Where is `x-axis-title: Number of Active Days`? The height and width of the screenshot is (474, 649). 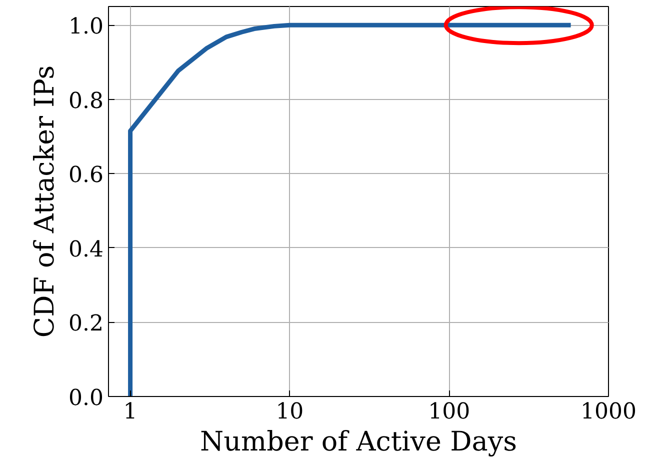 x-axis-title: Number of Active Days is located at coordinates (358, 442).